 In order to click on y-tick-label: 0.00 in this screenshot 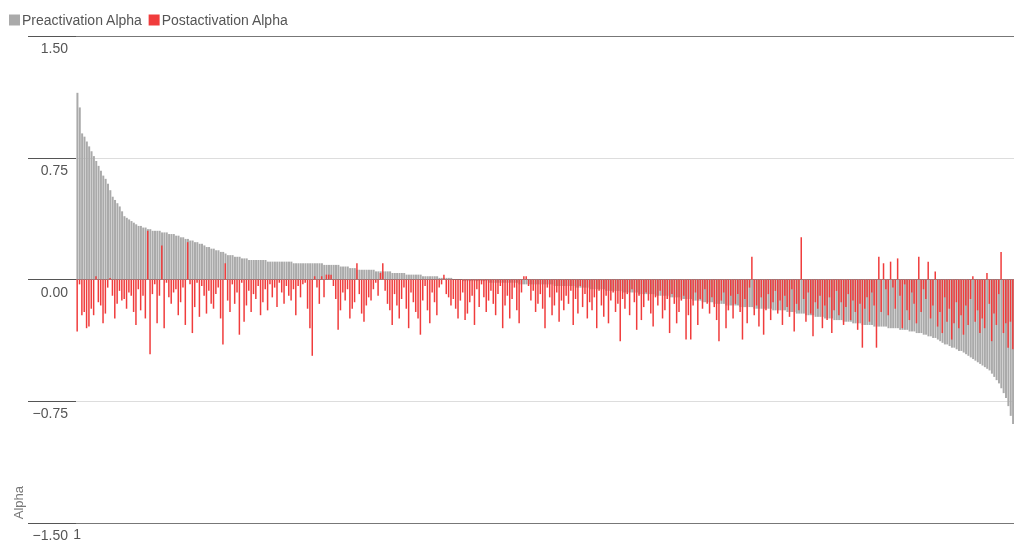, I will do `click(54, 291)`.